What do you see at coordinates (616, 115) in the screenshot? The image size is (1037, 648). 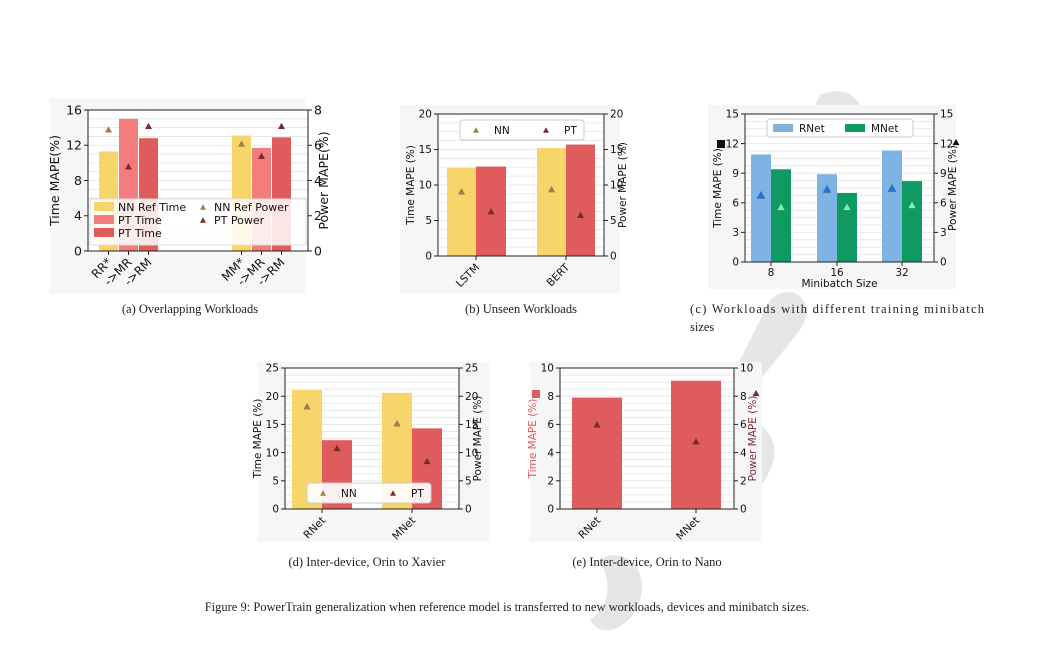 I see `y2-tick-label: 20` at bounding box center [616, 115].